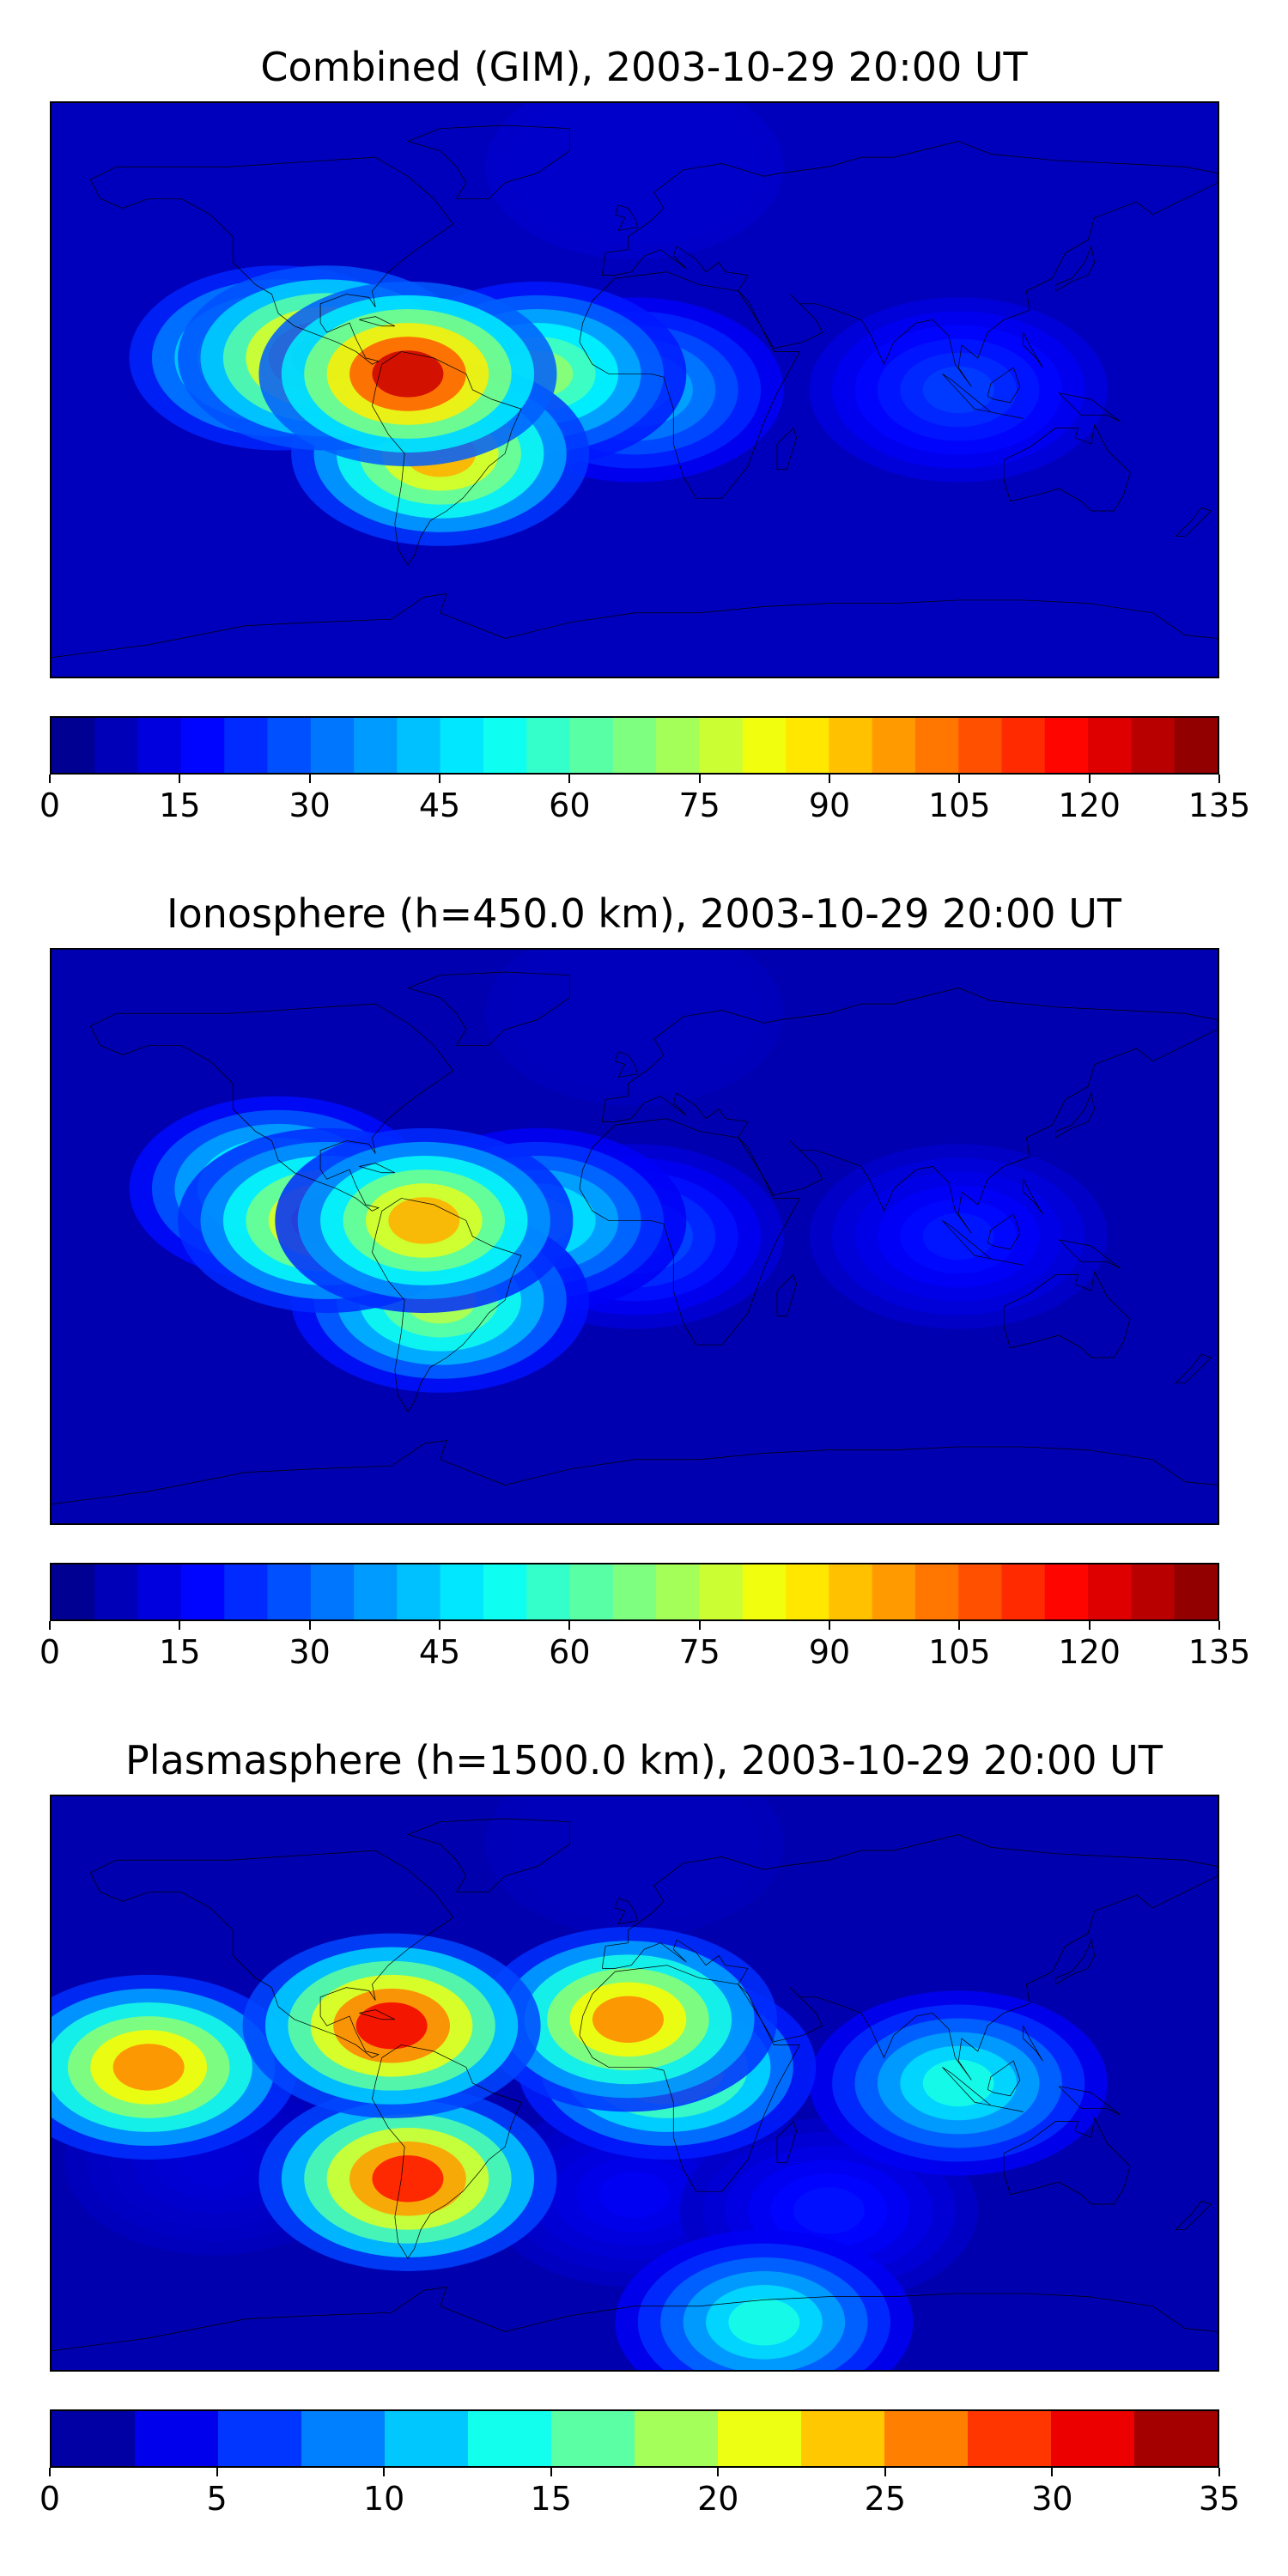  I want to click on colorbar-tick-label: 135, so click(1219, 806).